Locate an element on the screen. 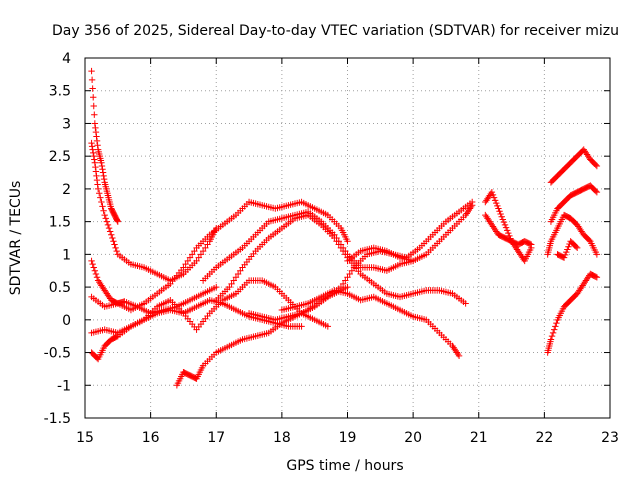 Image resolution: width=640 pixels, height=480 pixels. series-arc-q is located at coordinates (574, 203).